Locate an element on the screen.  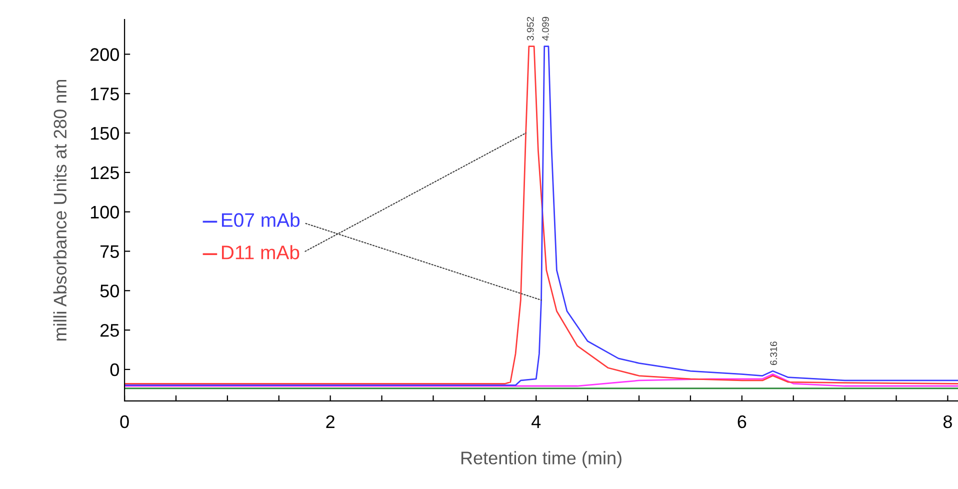
y-tick-label: 200 is located at coordinates (104, 54).